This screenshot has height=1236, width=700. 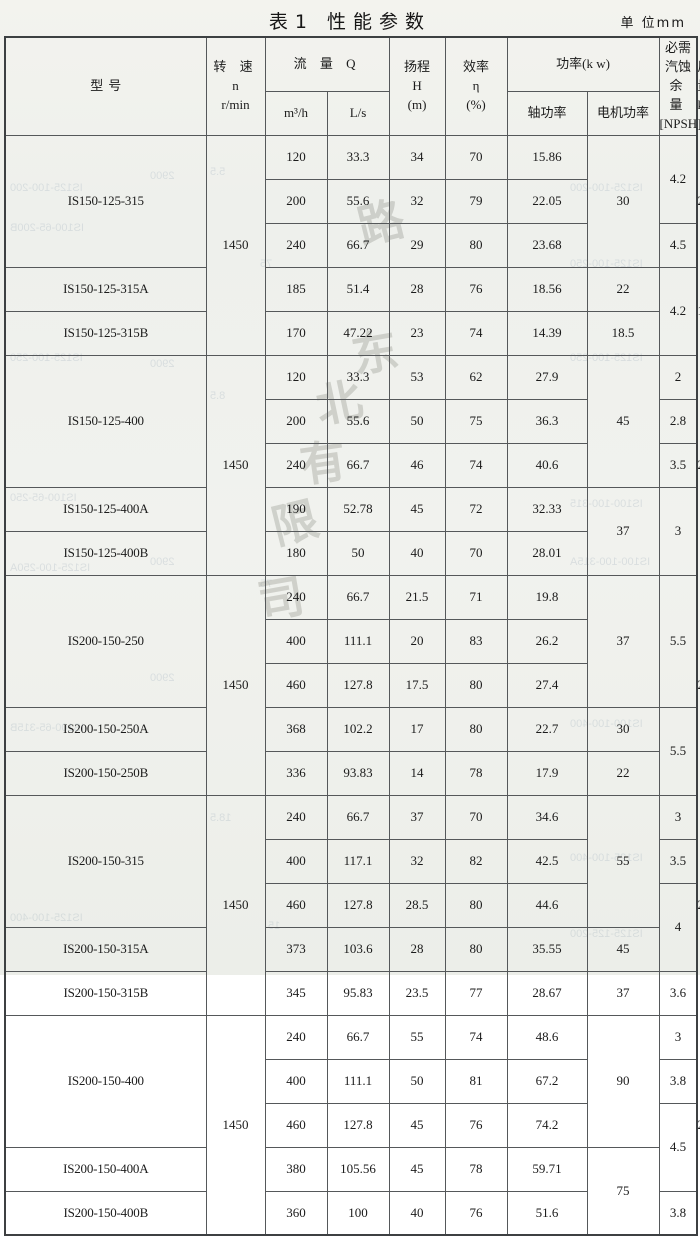 What do you see at coordinates (296, 773) in the screenshot?
I see `cell-flow-m3h: 336` at bounding box center [296, 773].